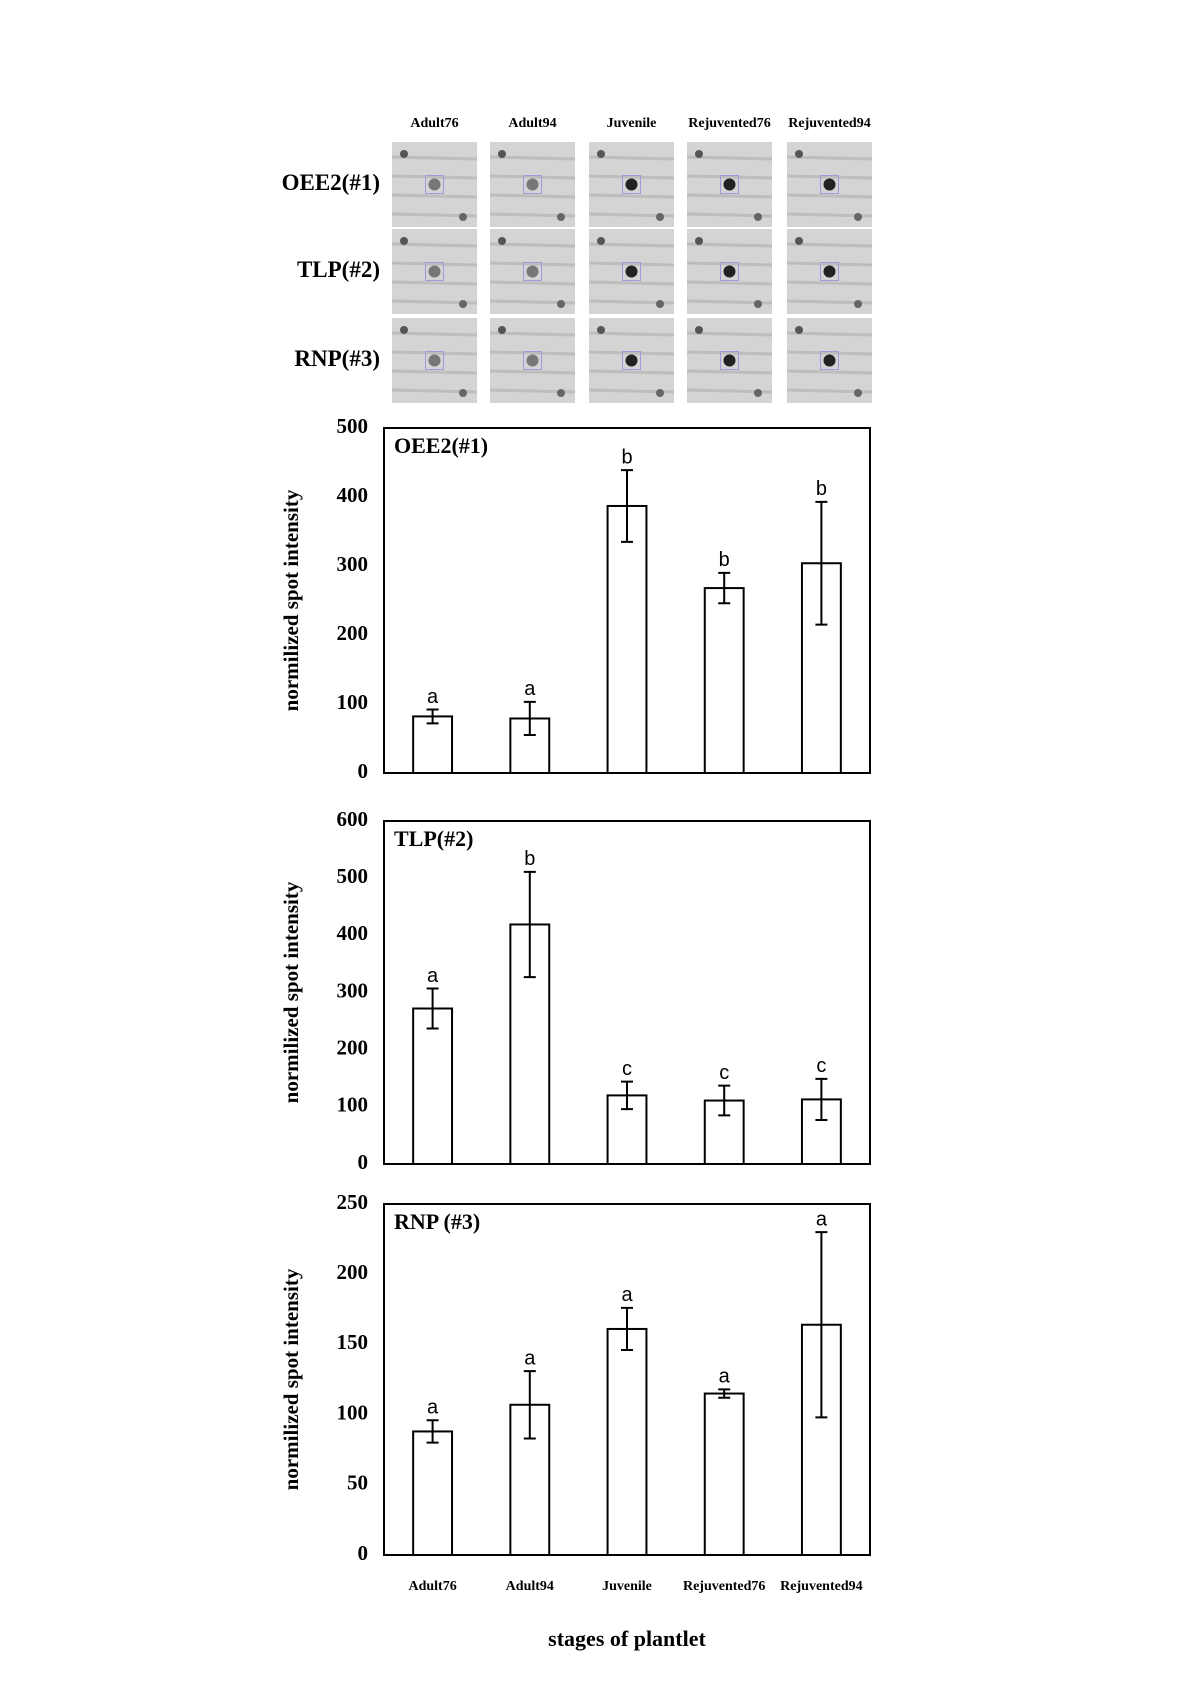  I want to click on y-tick-label: 250, so click(353, 1202).